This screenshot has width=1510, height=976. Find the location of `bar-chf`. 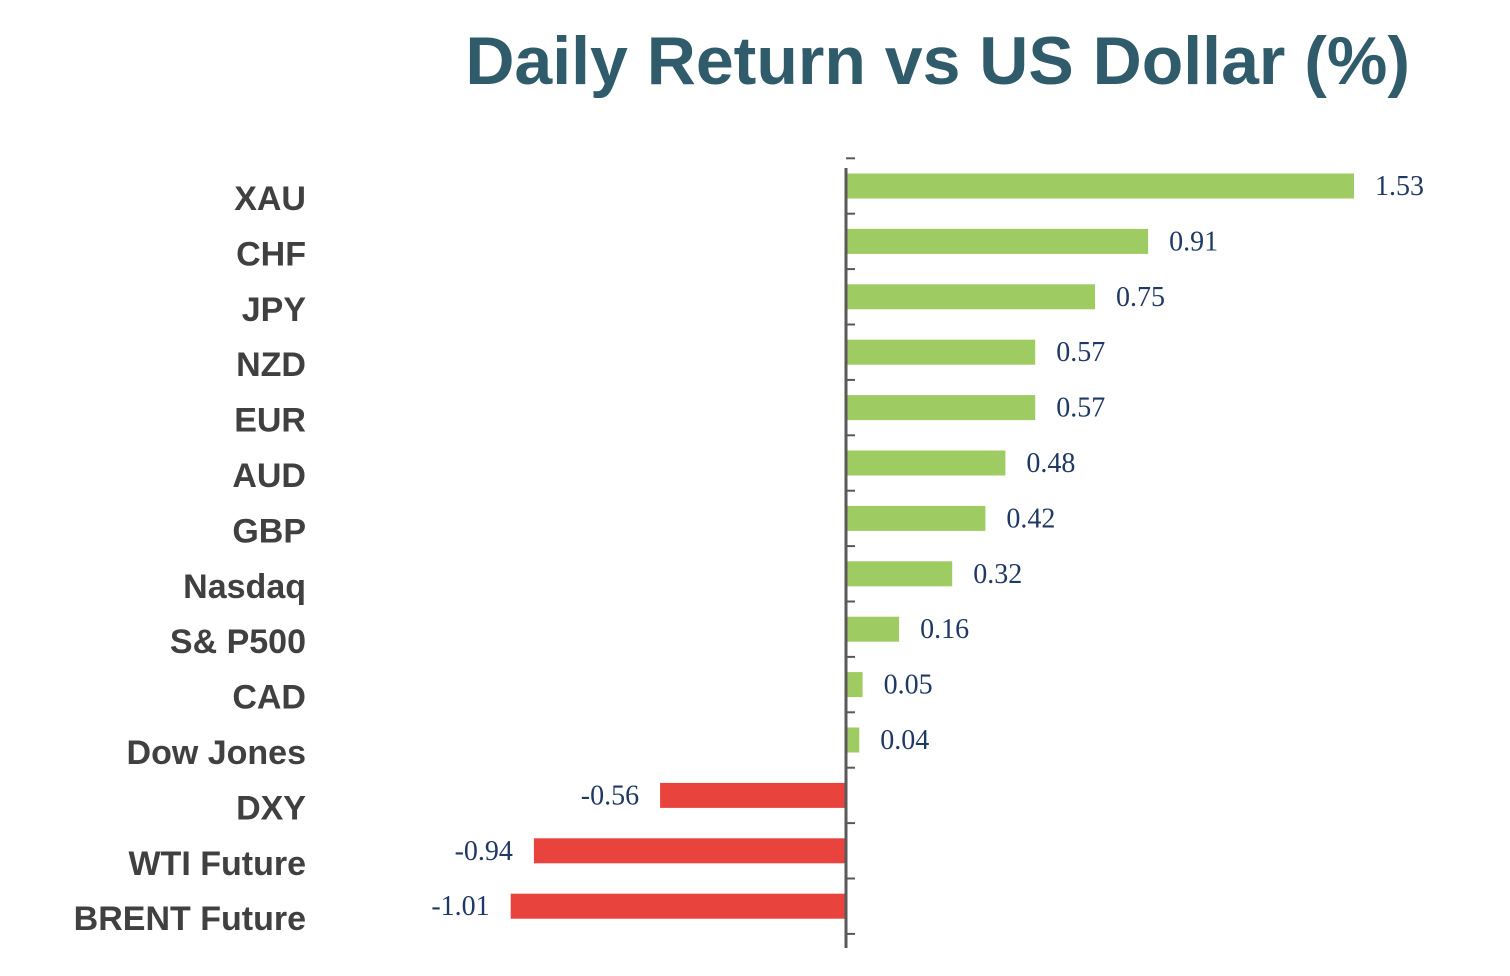

bar-chf is located at coordinates (997, 241).